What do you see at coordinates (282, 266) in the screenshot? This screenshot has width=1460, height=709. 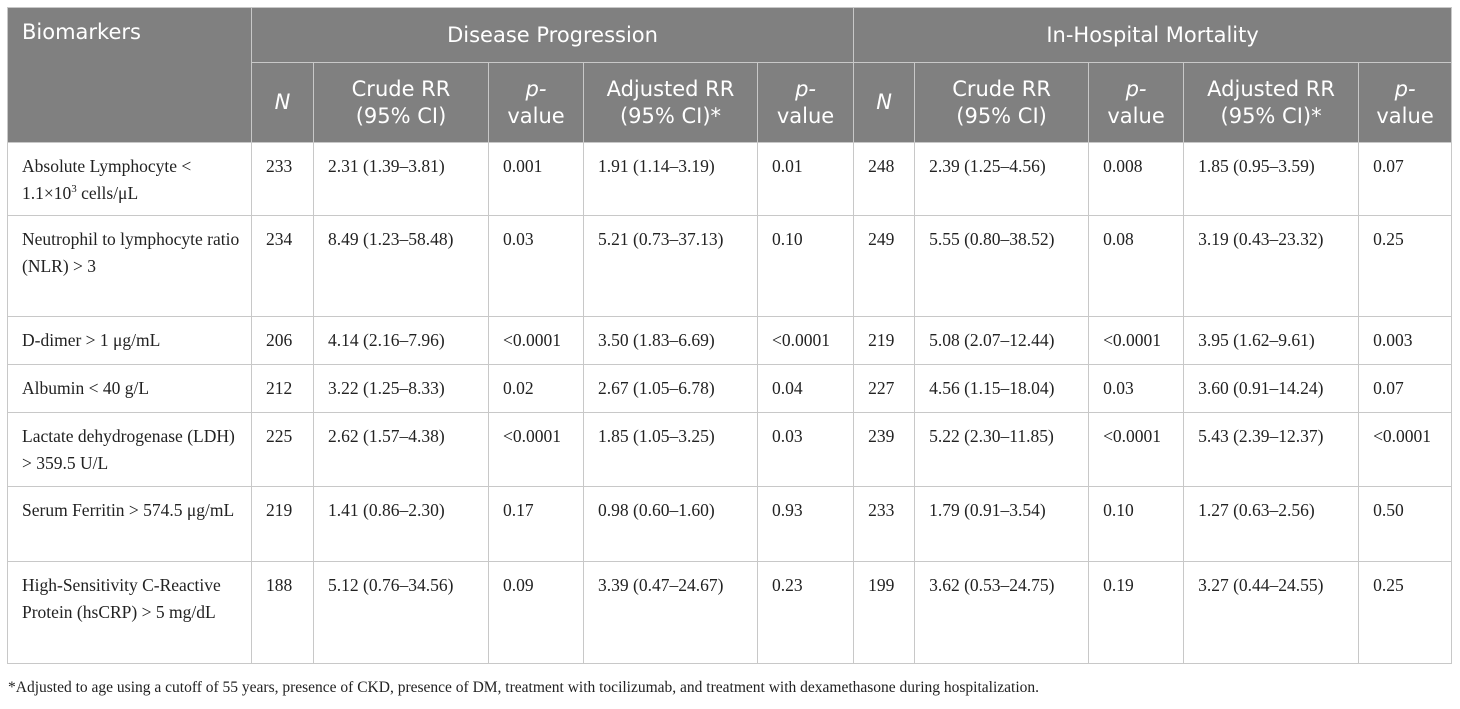 I see `dp-n-cell: 234` at bounding box center [282, 266].